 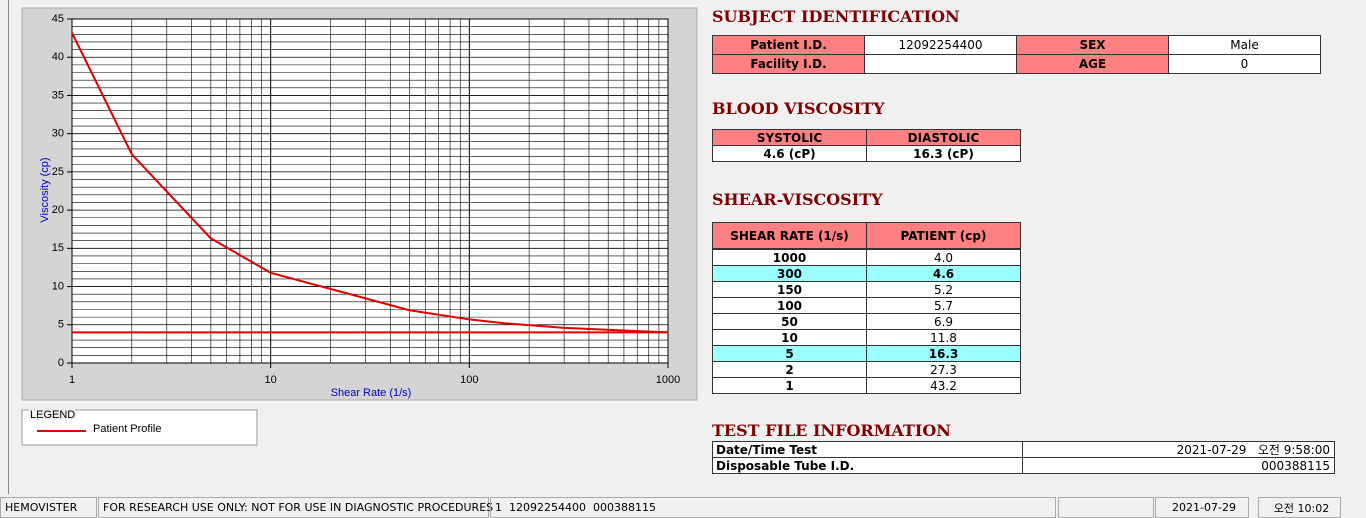 I want to click on id-cell: Male, so click(x=1244, y=45).